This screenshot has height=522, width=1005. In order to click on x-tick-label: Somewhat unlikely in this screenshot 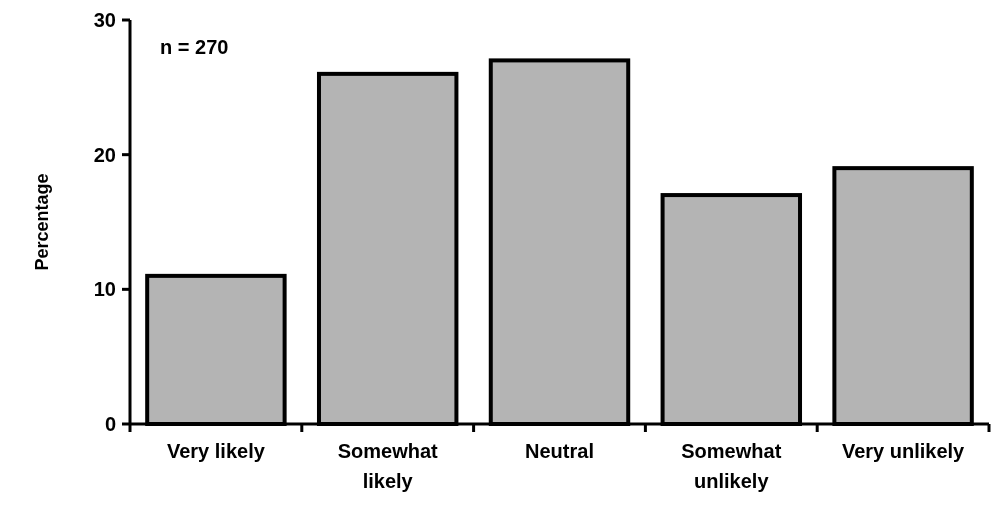, I will do `click(731, 466)`.